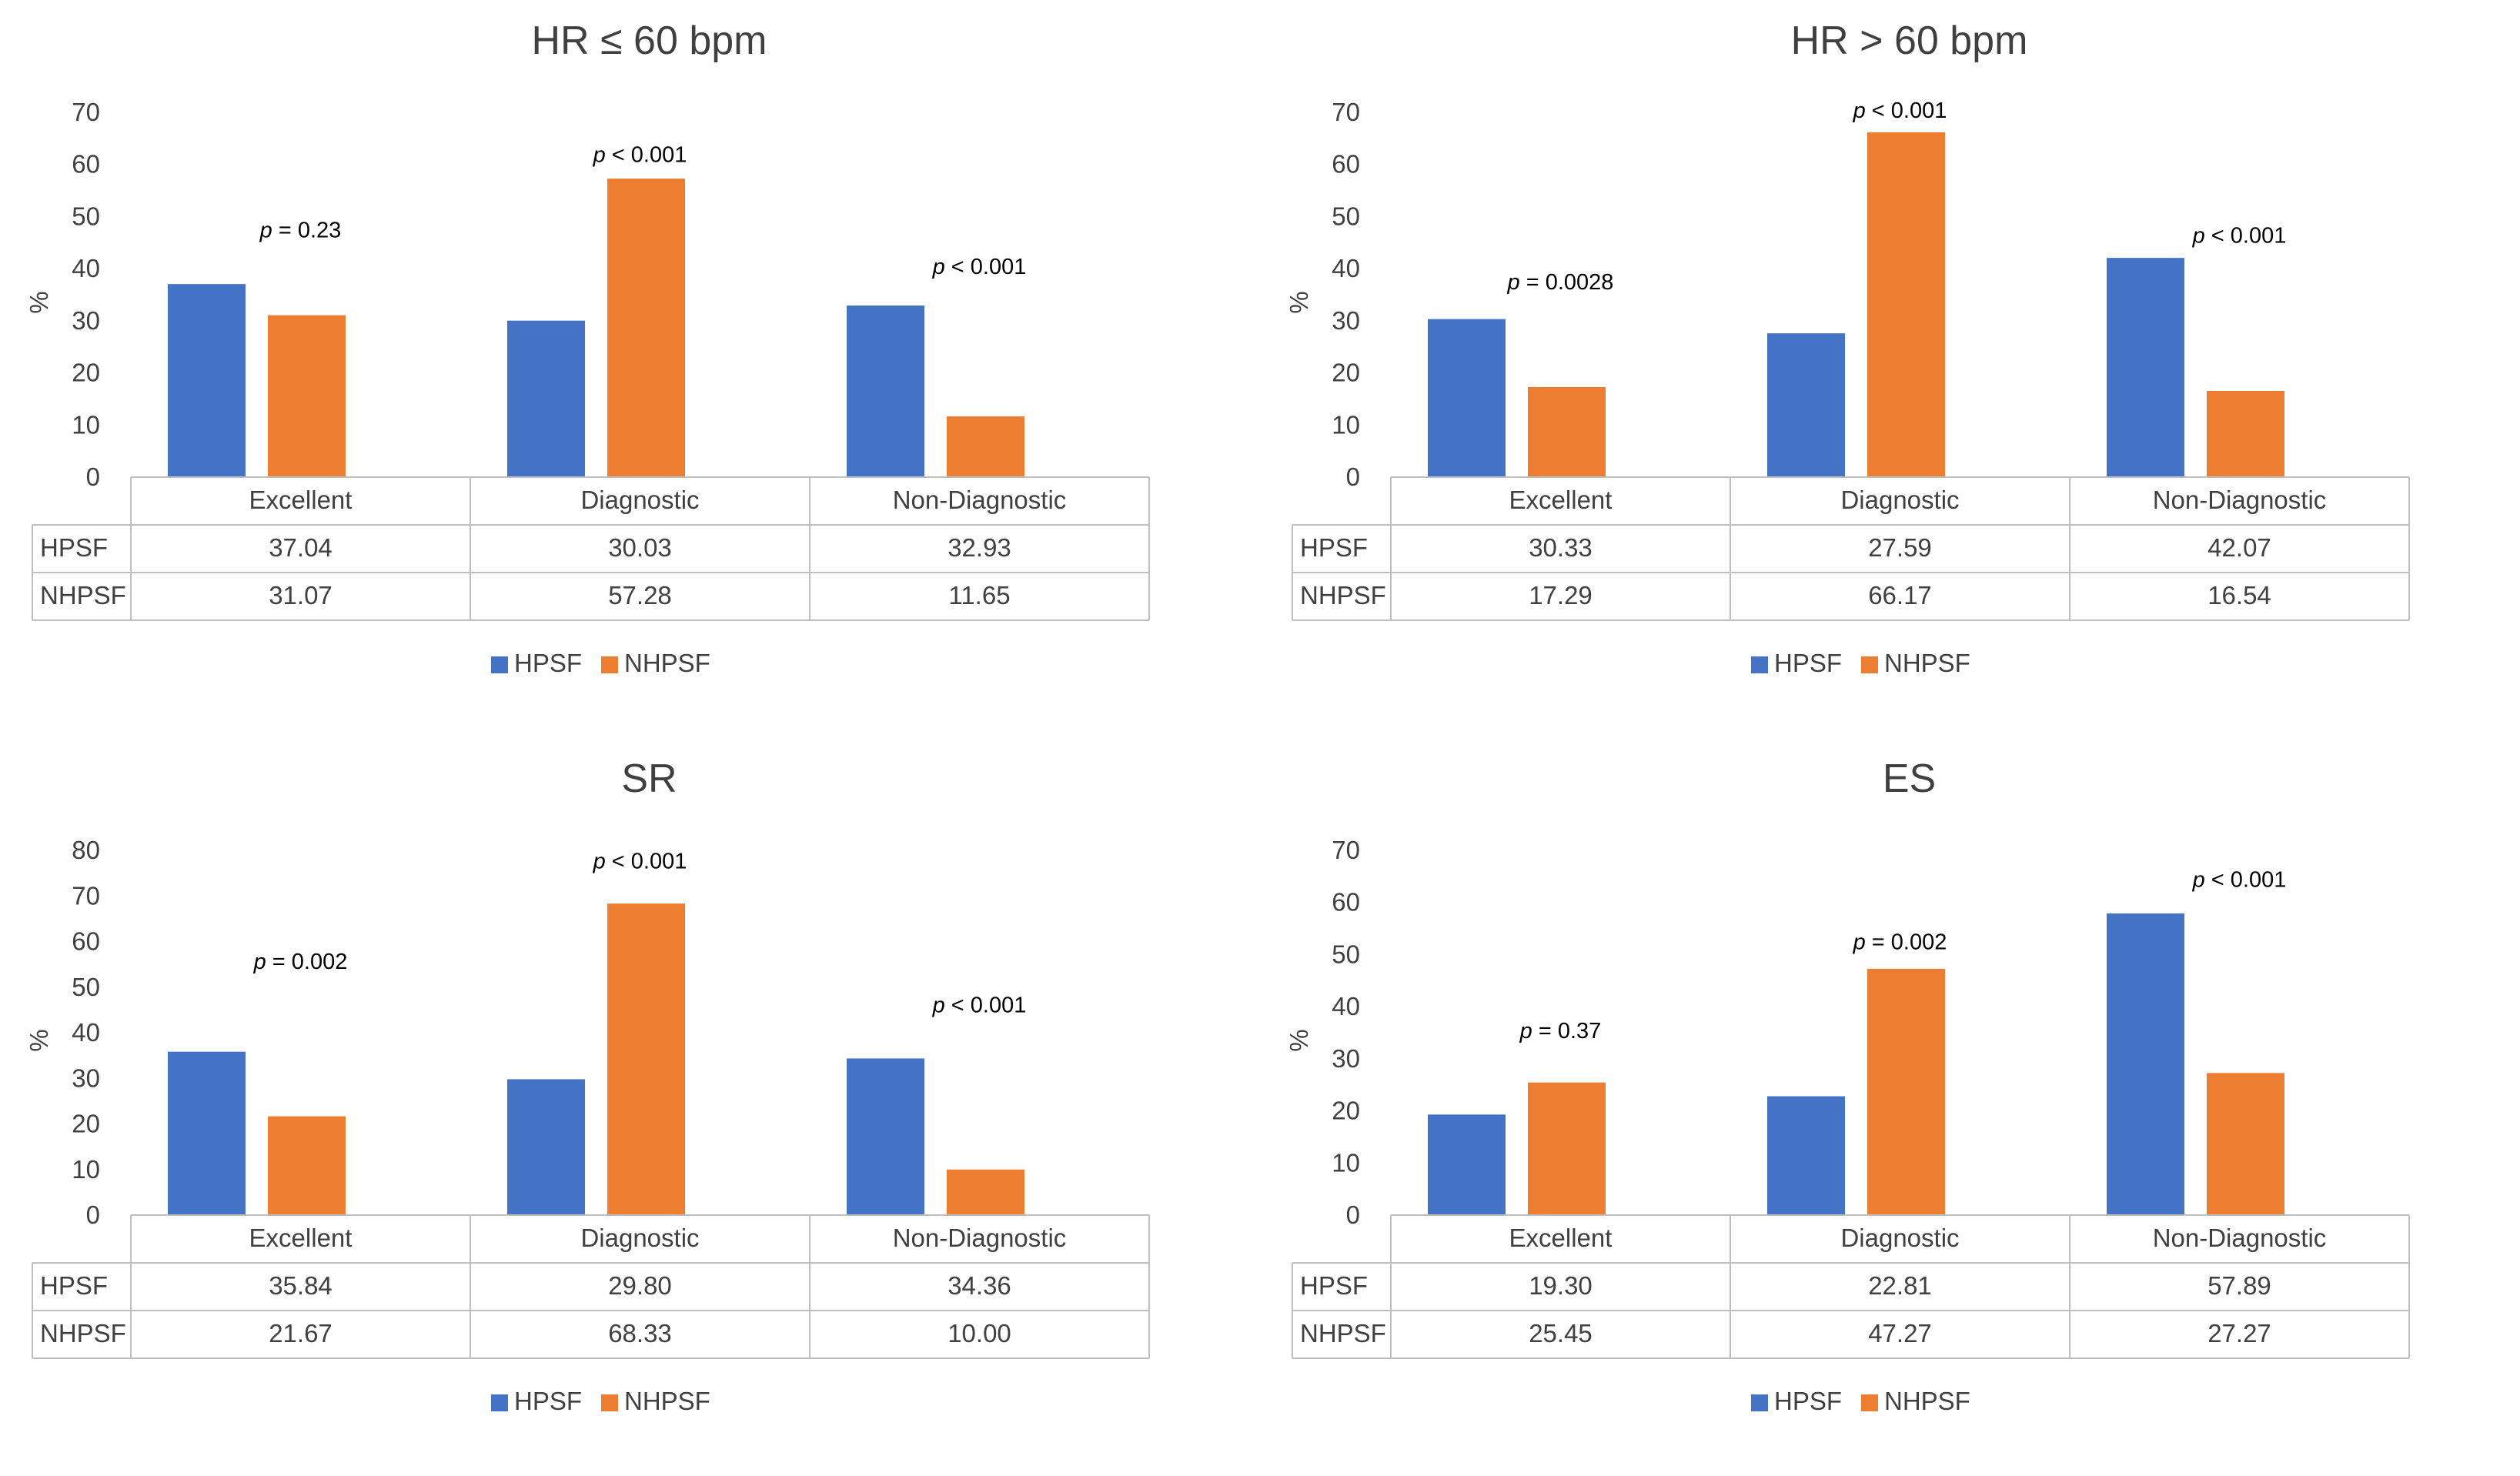 The width and height of the screenshot is (2520, 1476). I want to click on chart-title: SR, so click(649, 778).